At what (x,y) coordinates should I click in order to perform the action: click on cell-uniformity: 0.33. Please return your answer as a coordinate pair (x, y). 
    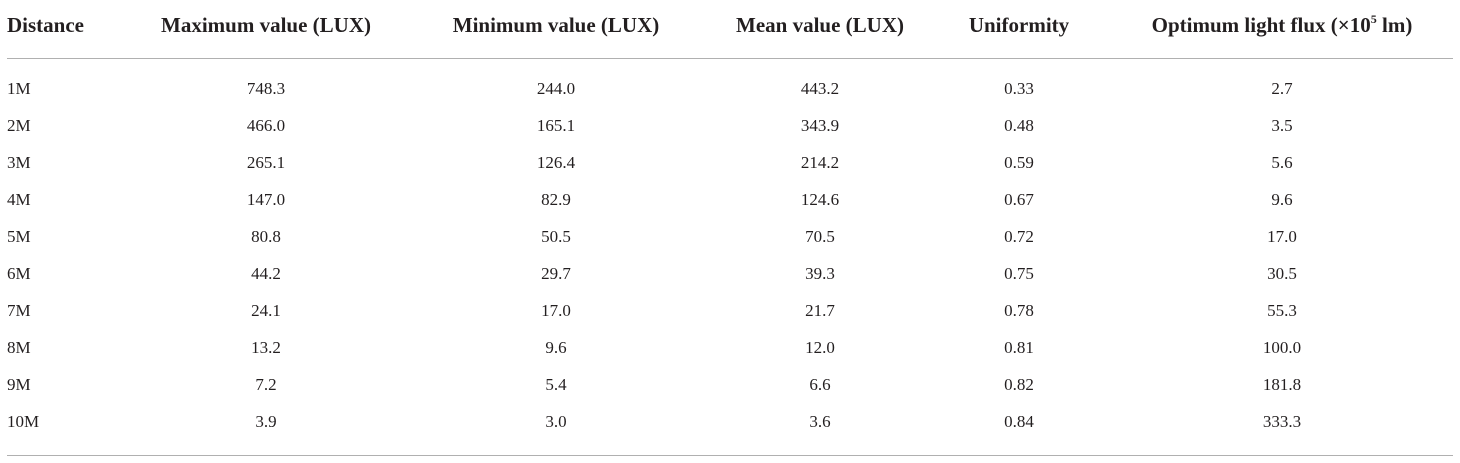
    Looking at the image, I should click on (1019, 88).